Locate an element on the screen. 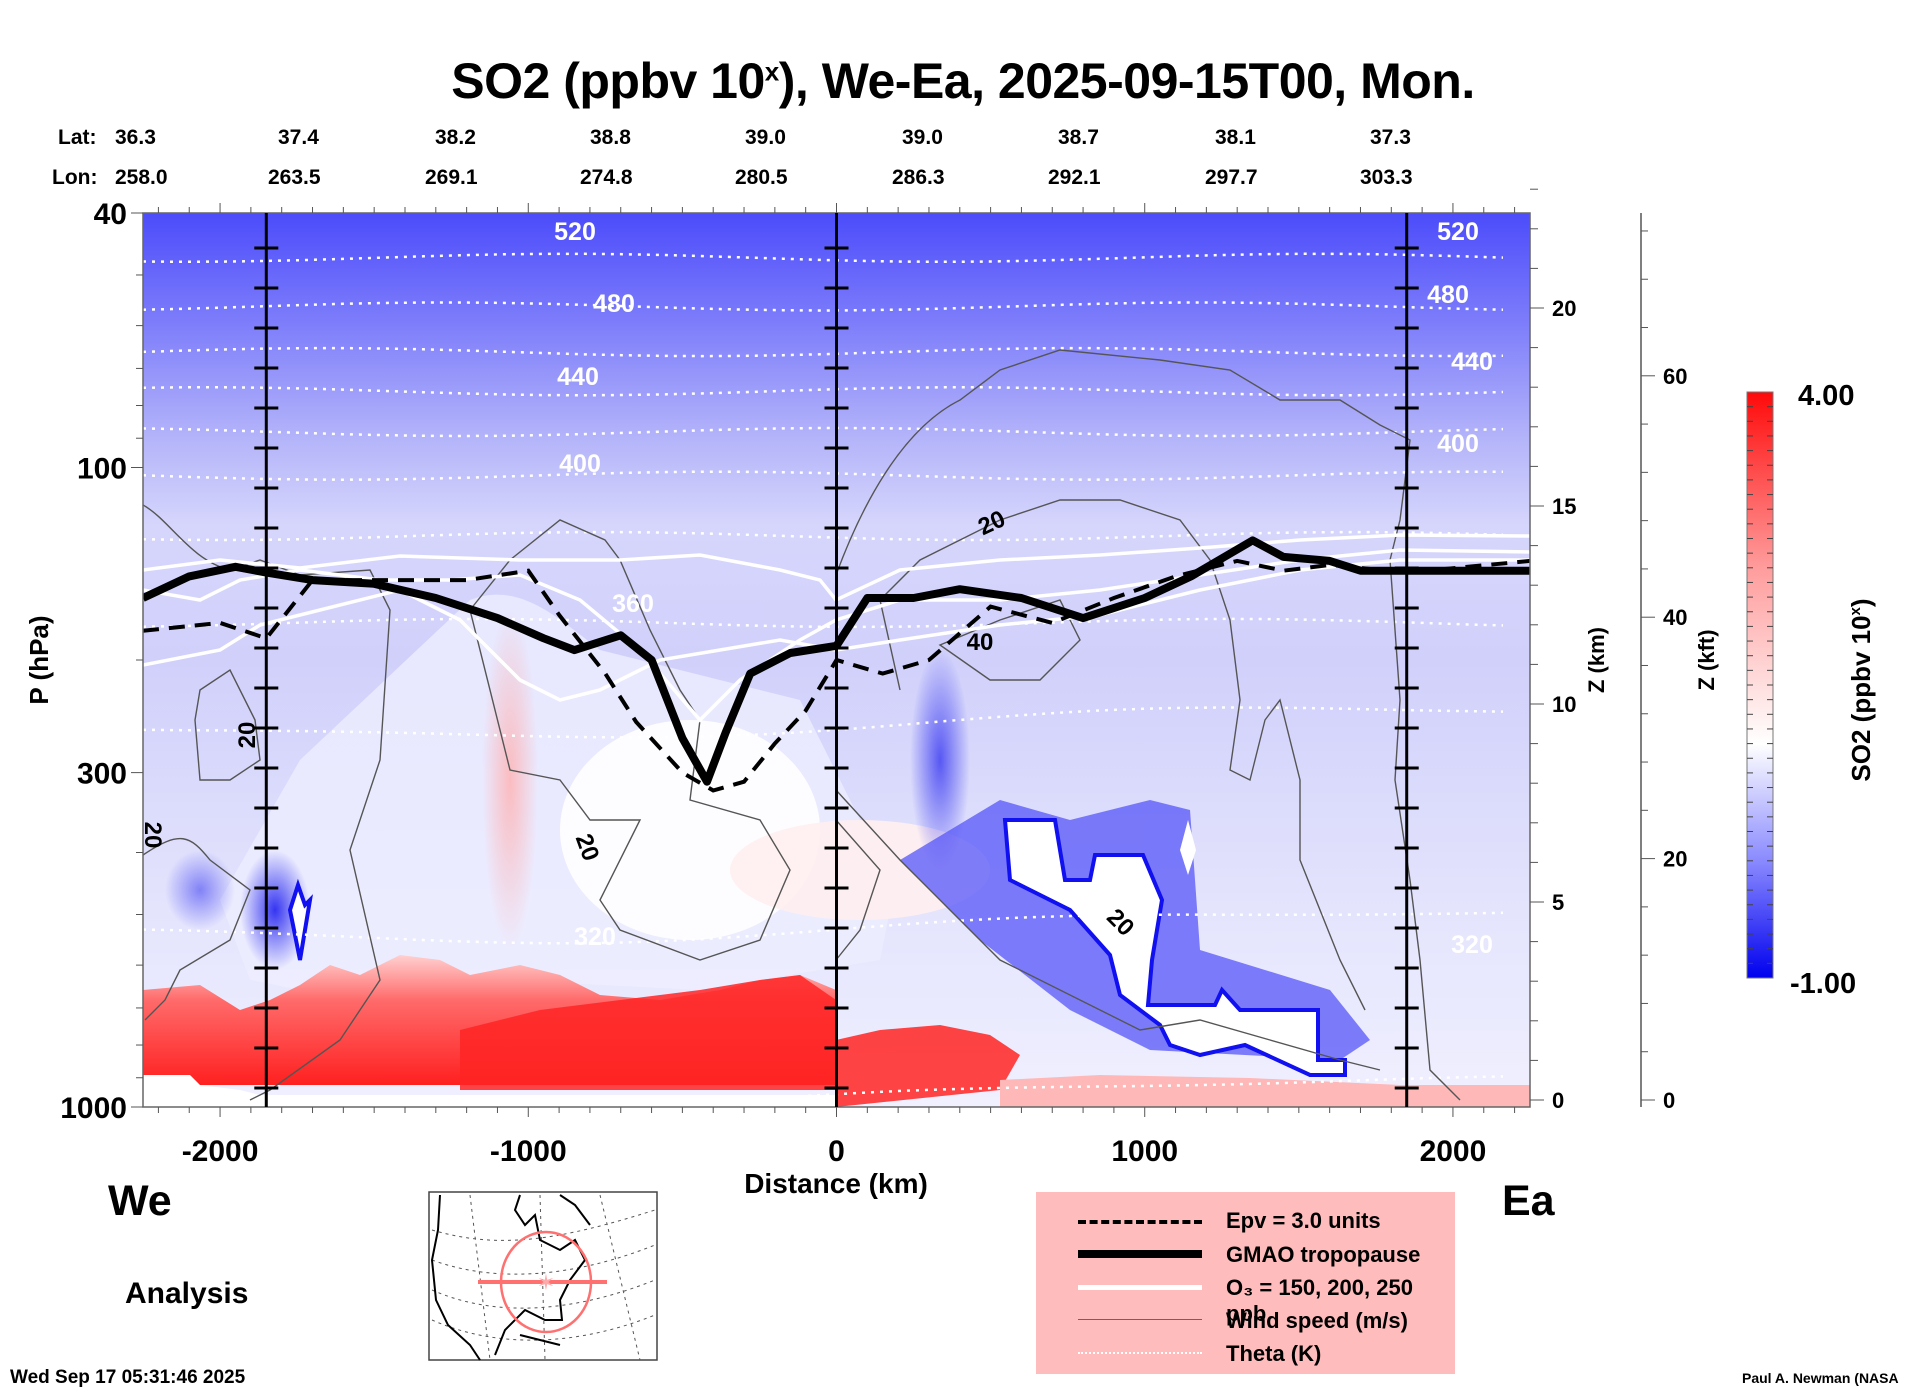 This screenshot has height=1394, width=1926. lat-label: Lat: is located at coordinates (77, 137).